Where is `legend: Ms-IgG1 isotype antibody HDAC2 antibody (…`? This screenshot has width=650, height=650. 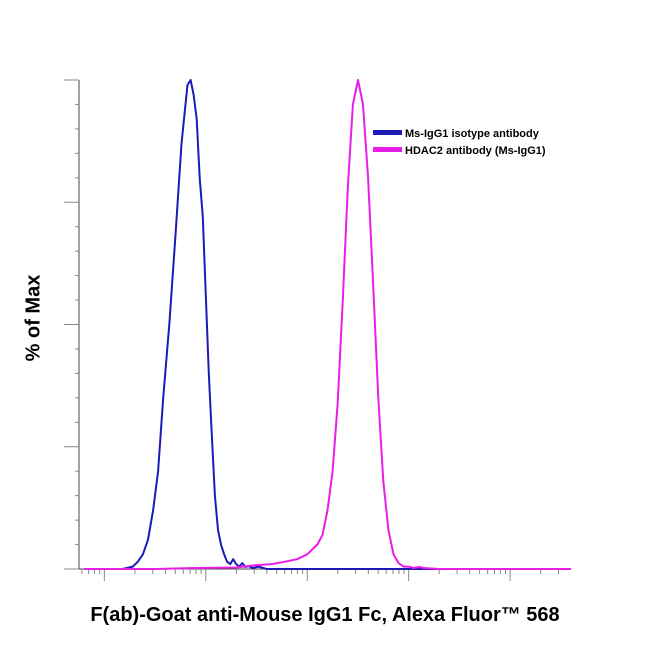 legend: Ms-IgG1 isotype antibody HDAC2 antibody (… is located at coordinates (459, 142).